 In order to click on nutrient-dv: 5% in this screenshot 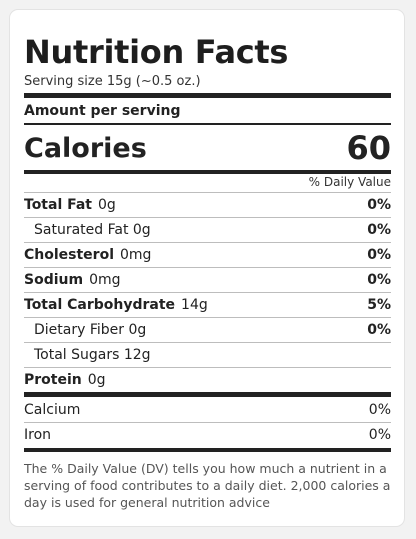, I will do `click(379, 305)`.